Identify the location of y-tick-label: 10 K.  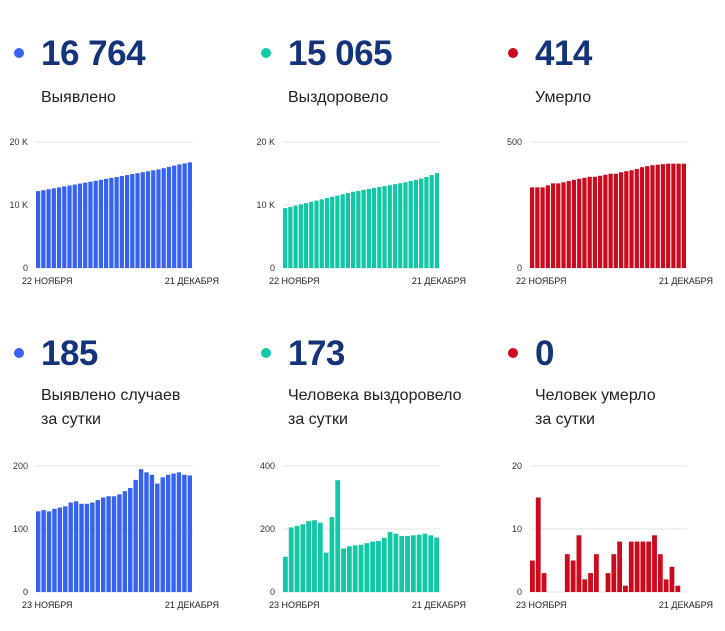
(18, 205).